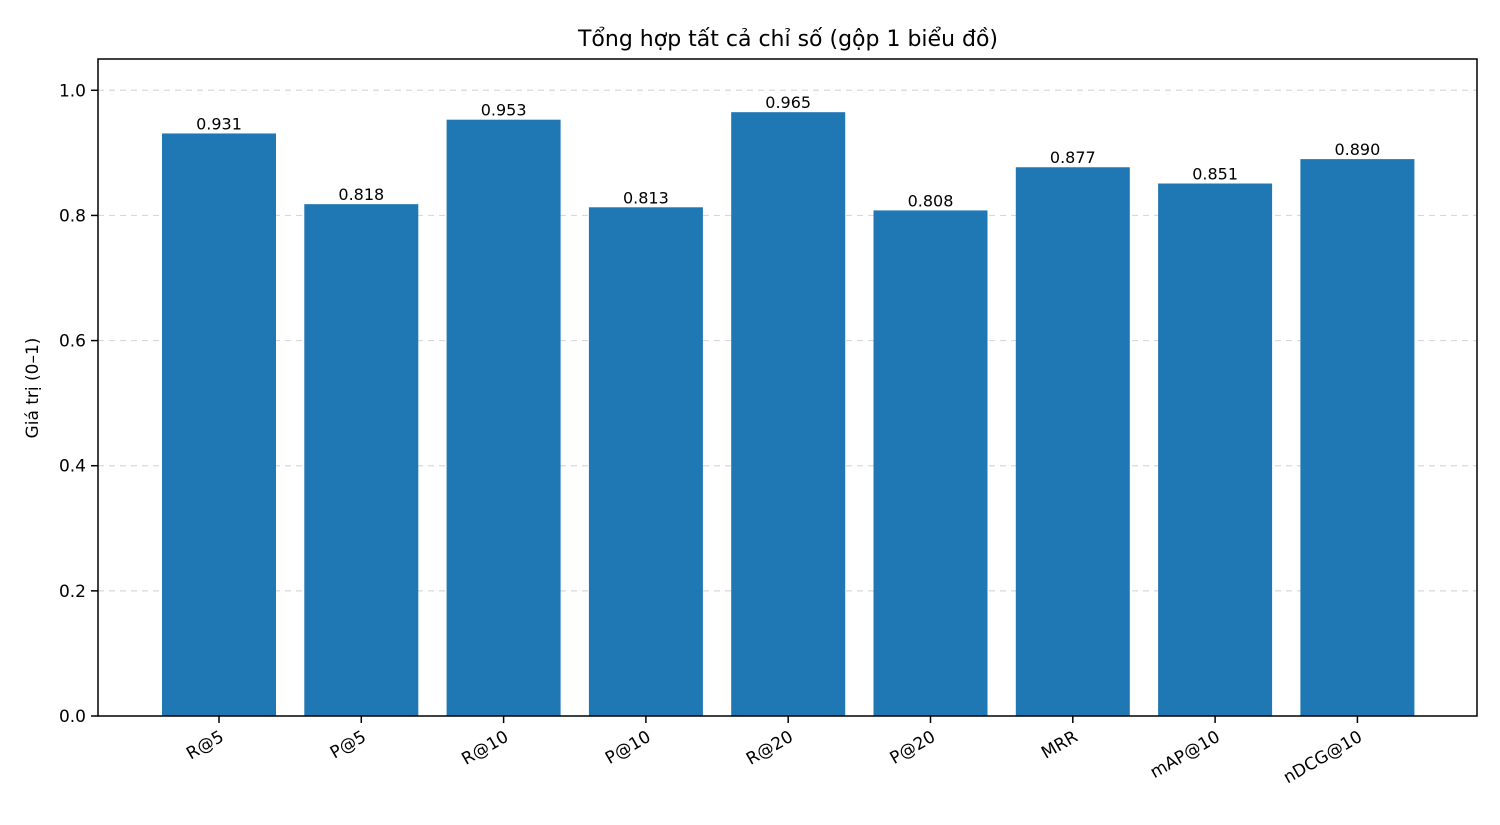  What do you see at coordinates (628, 748) in the screenshot?
I see `x-tick-label: P@10` at bounding box center [628, 748].